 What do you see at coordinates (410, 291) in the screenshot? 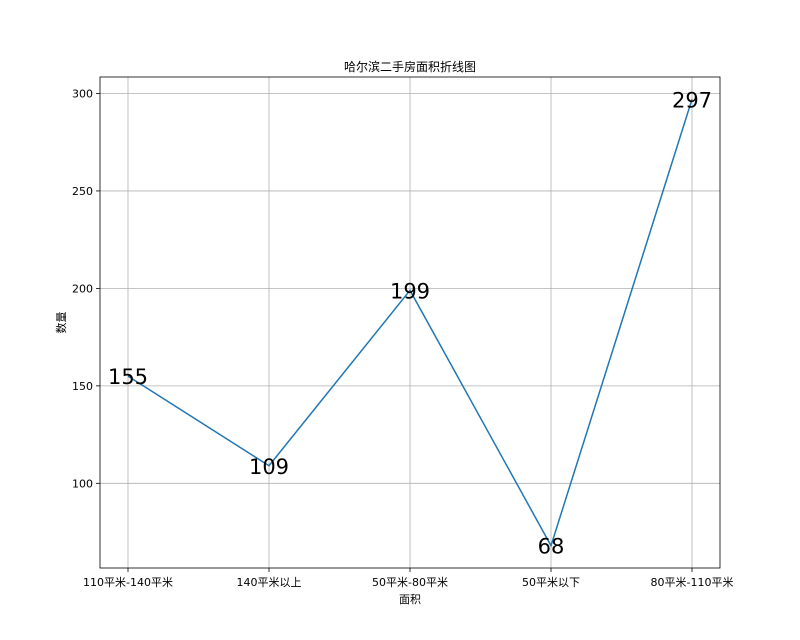
I see `data-label: 199` at bounding box center [410, 291].